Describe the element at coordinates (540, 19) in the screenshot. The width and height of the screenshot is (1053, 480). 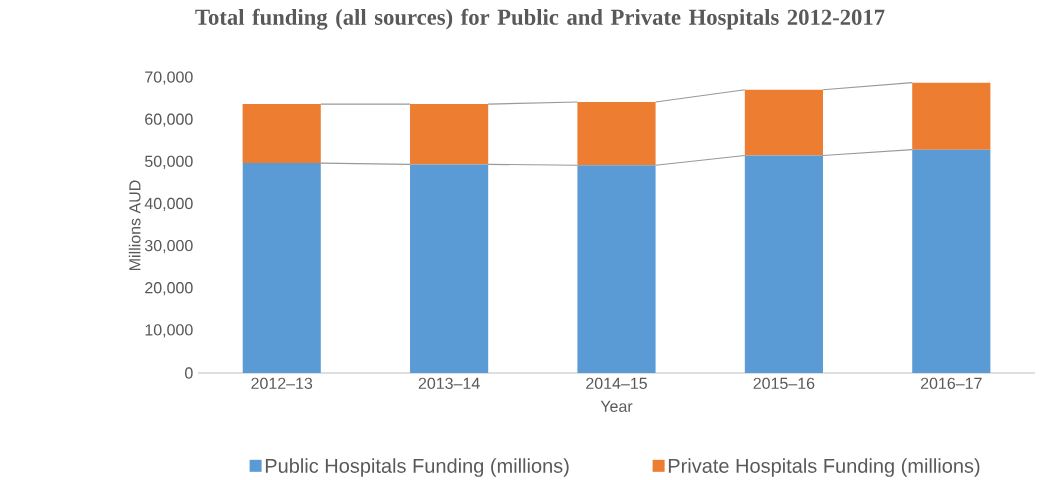
I see `chart-title: Total funding (all sources) for Public and Private Hospitals 2012-2017` at that location.